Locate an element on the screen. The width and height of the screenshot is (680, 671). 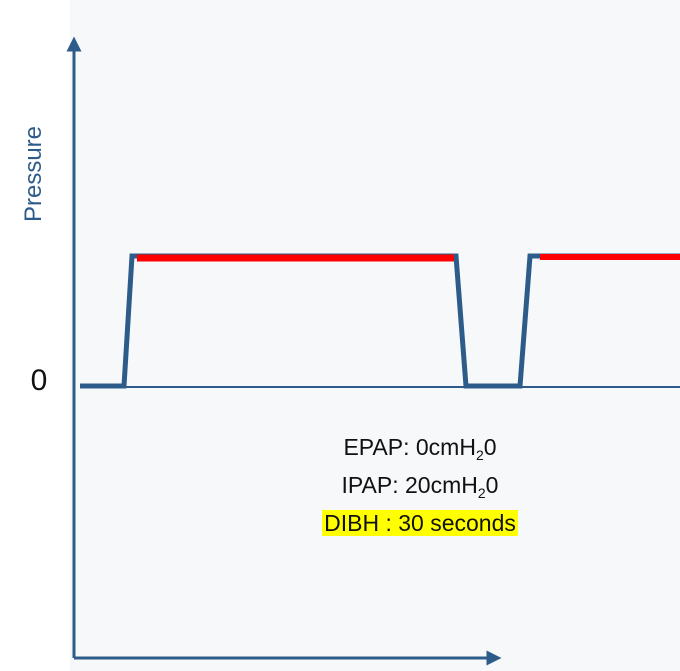
ipap-setting: IPAP: 20cmH20 is located at coordinates (420, 485).